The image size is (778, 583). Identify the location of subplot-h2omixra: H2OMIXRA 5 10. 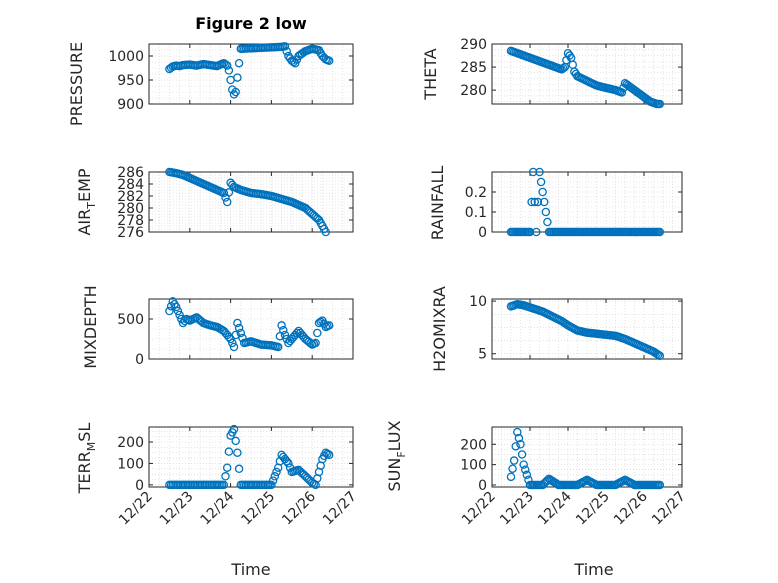
(556, 329).